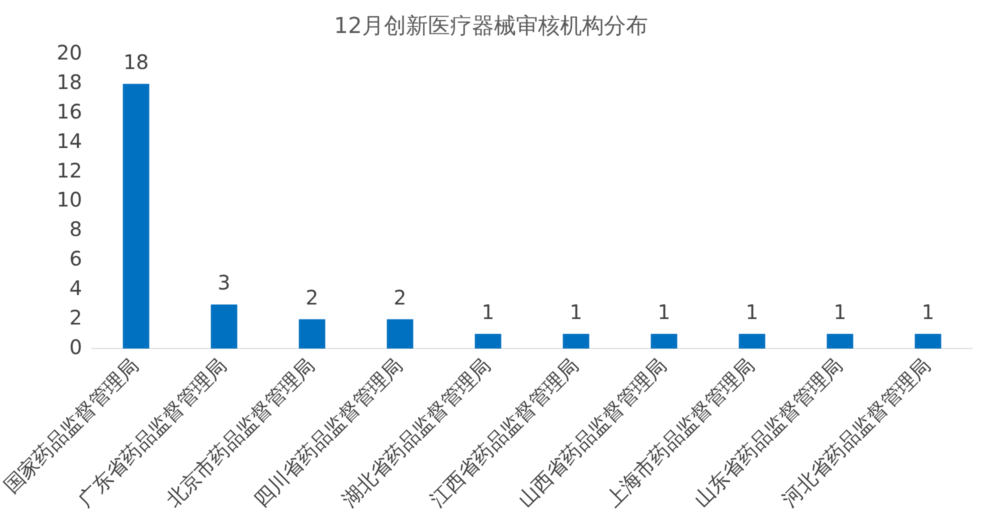 The width and height of the screenshot is (992, 519). What do you see at coordinates (69, 82) in the screenshot?
I see `y-tick-label: 18` at bounding box center [69, 82].